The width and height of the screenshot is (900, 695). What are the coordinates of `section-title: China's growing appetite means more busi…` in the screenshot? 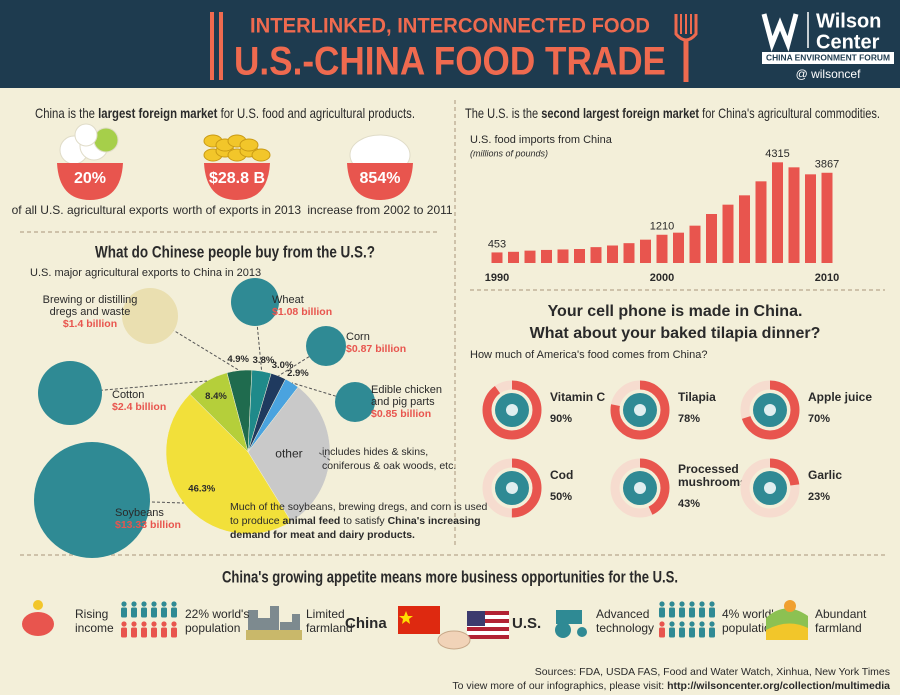 It's located at (450, 576).